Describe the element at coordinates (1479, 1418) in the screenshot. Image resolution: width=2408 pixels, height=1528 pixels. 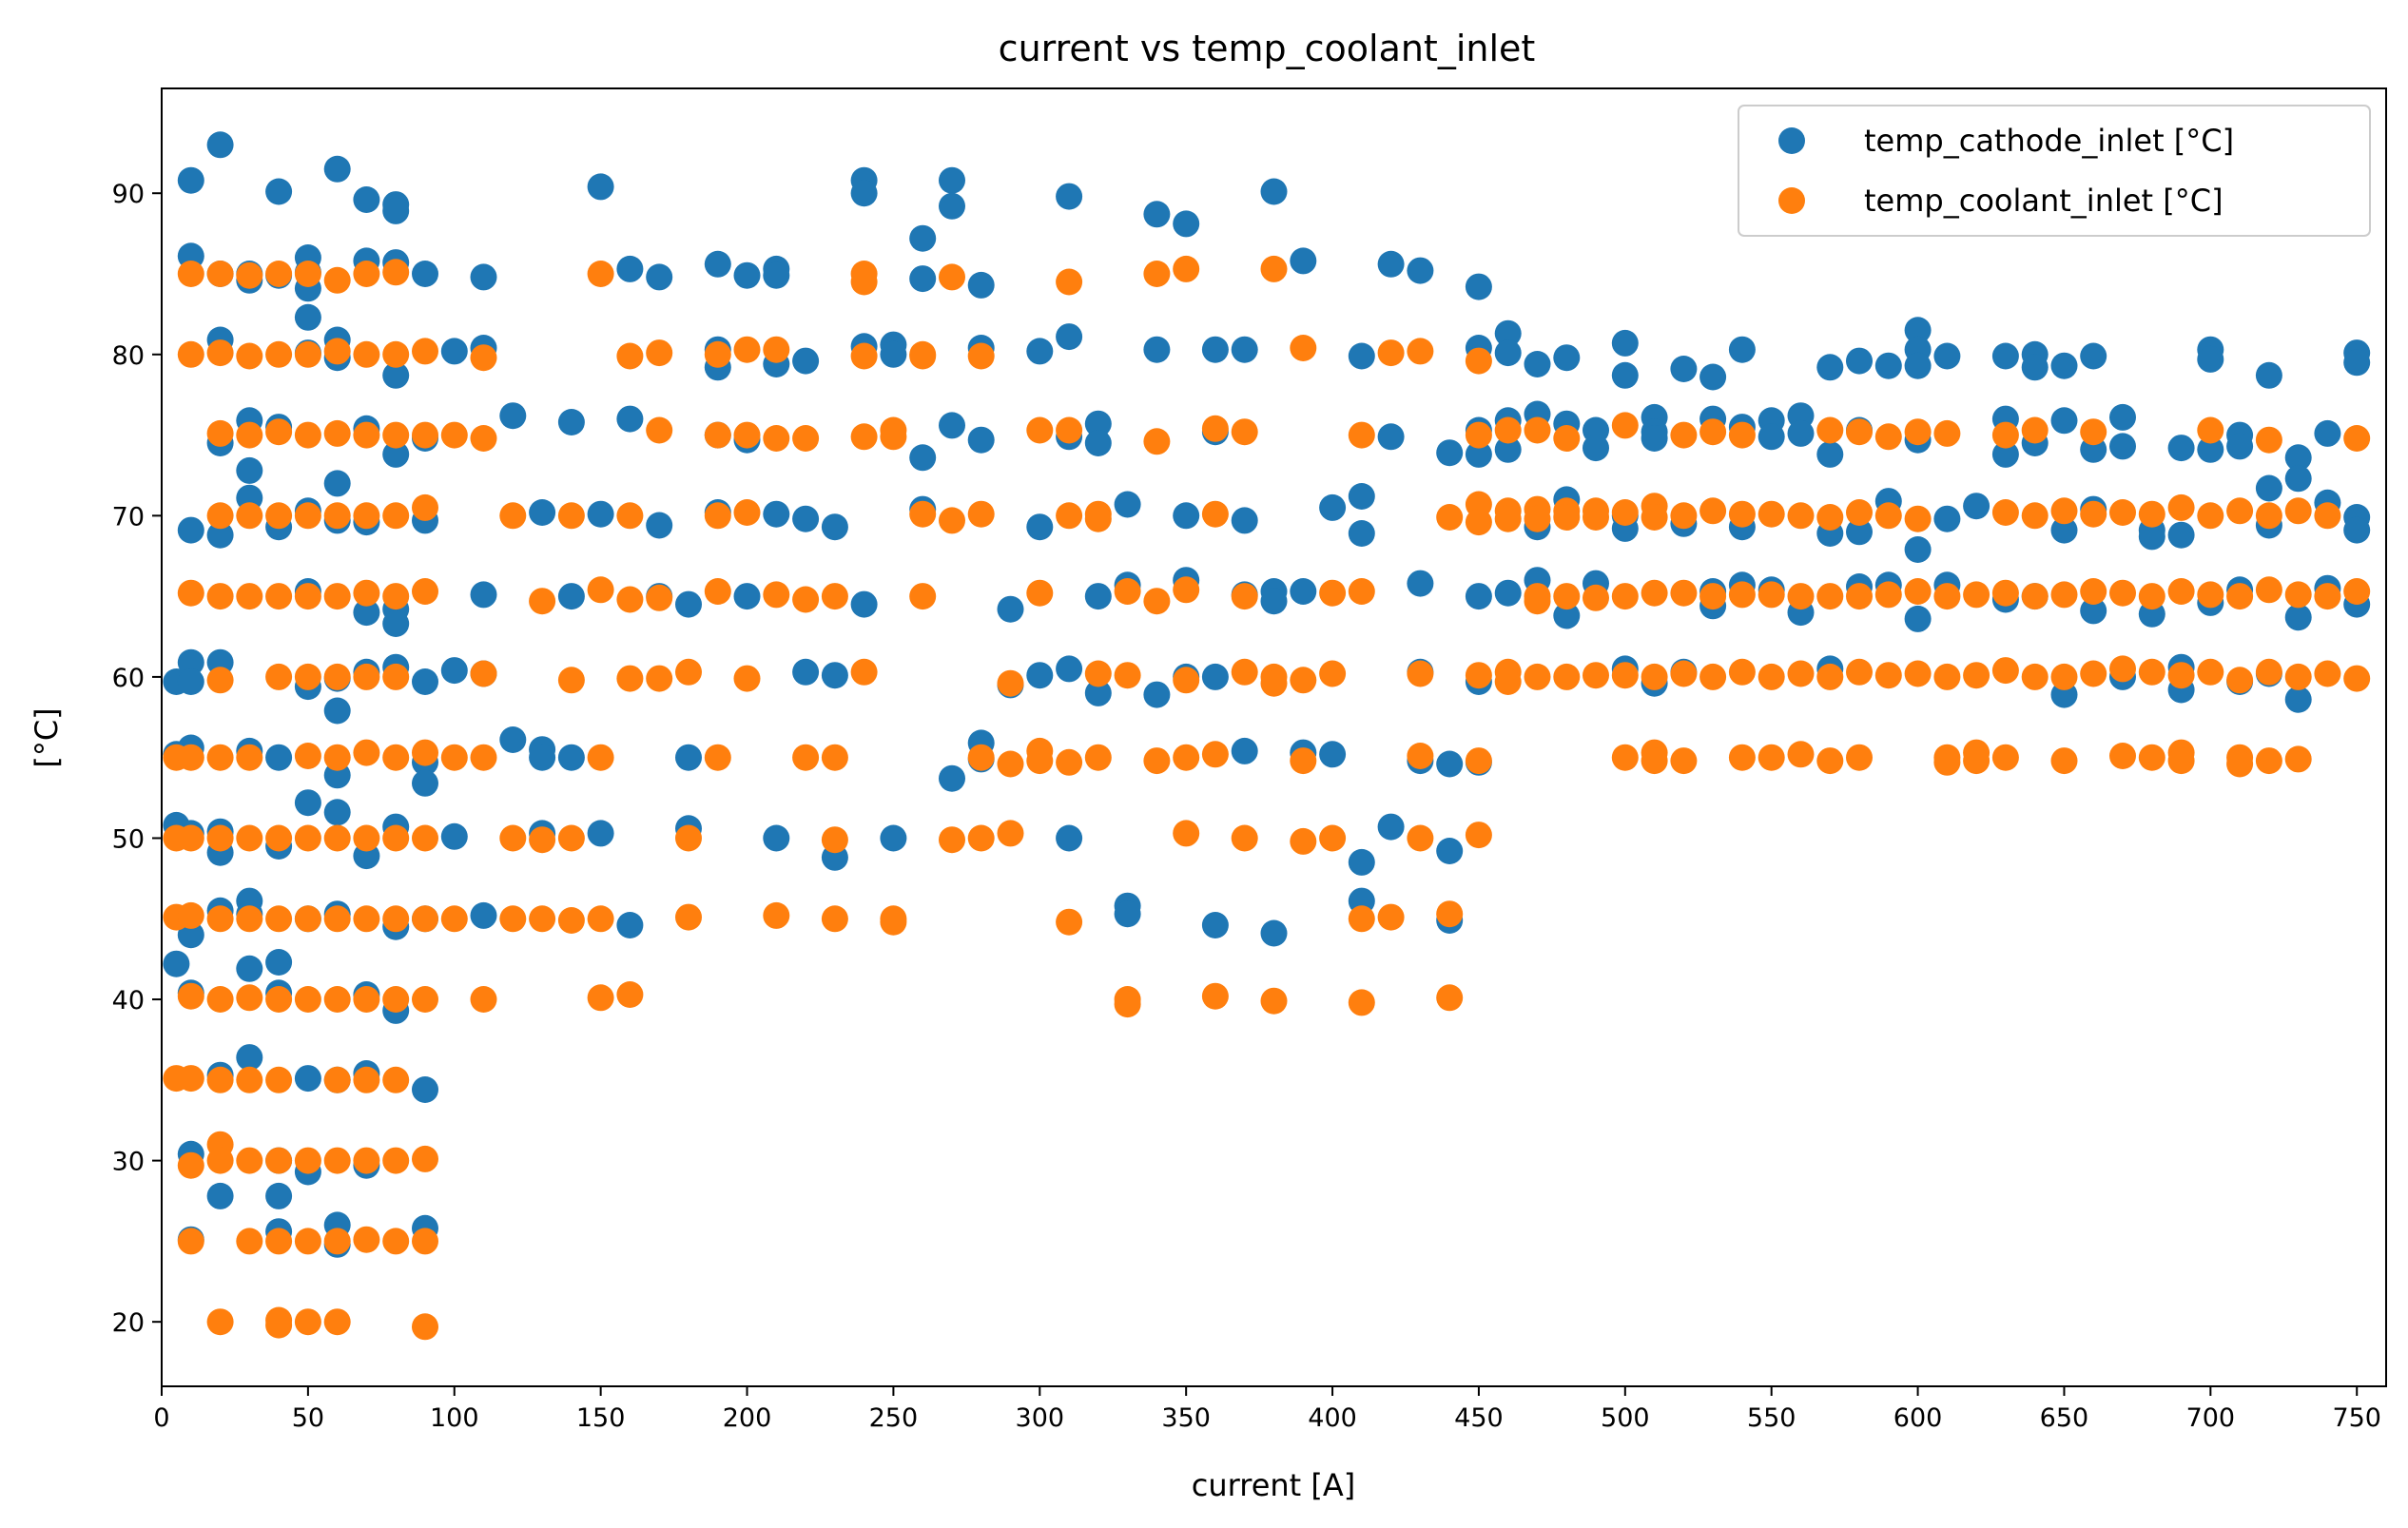
I see `x-tick-label: 450` at that location.